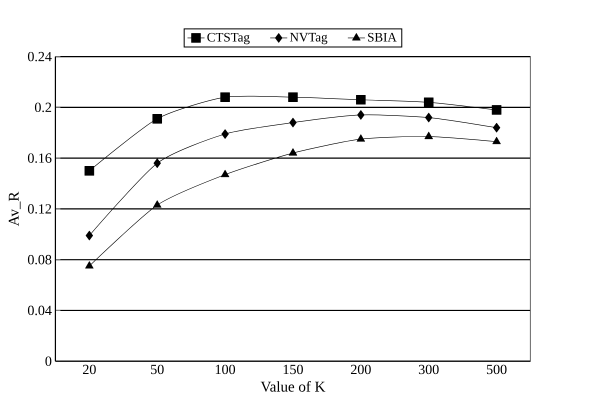 This screenshot has height=408, width=611. Describe the element at coordinates (40, 57) in the screenshot. I see `y-tick-label: 0.24` at that location.